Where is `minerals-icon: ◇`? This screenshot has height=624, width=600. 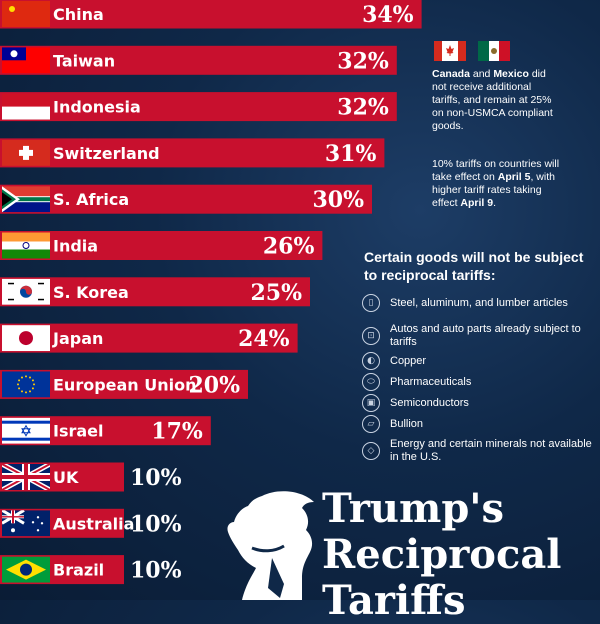 minerals-icon: ◇ is located at coordinates (371, 451).